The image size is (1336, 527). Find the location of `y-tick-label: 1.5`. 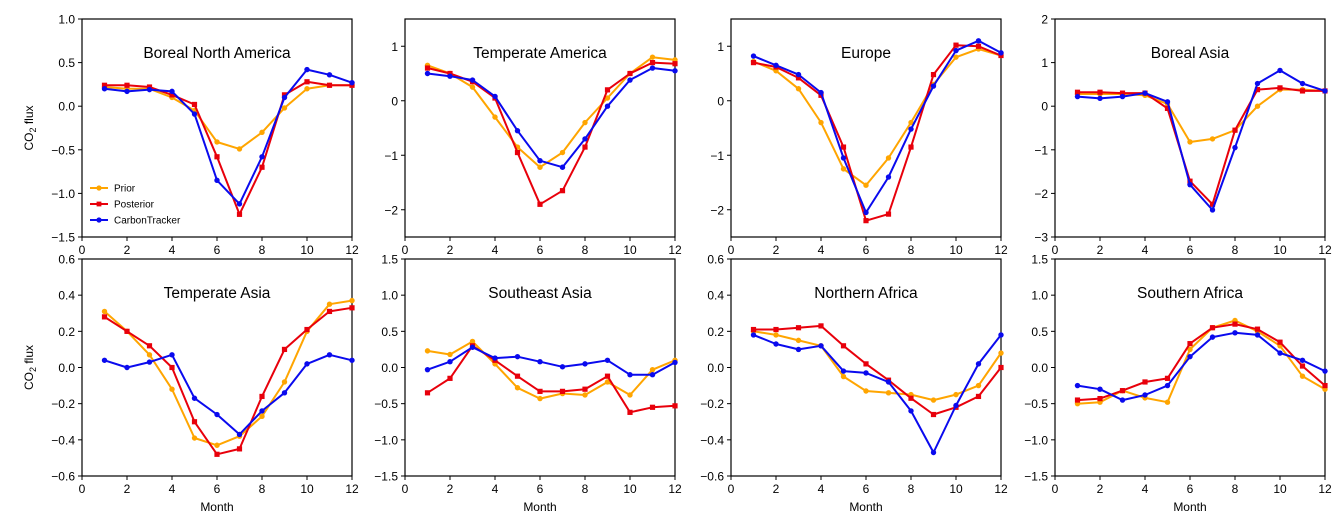

y-tick-label: 1.5 is located at coordinates (389, 260).